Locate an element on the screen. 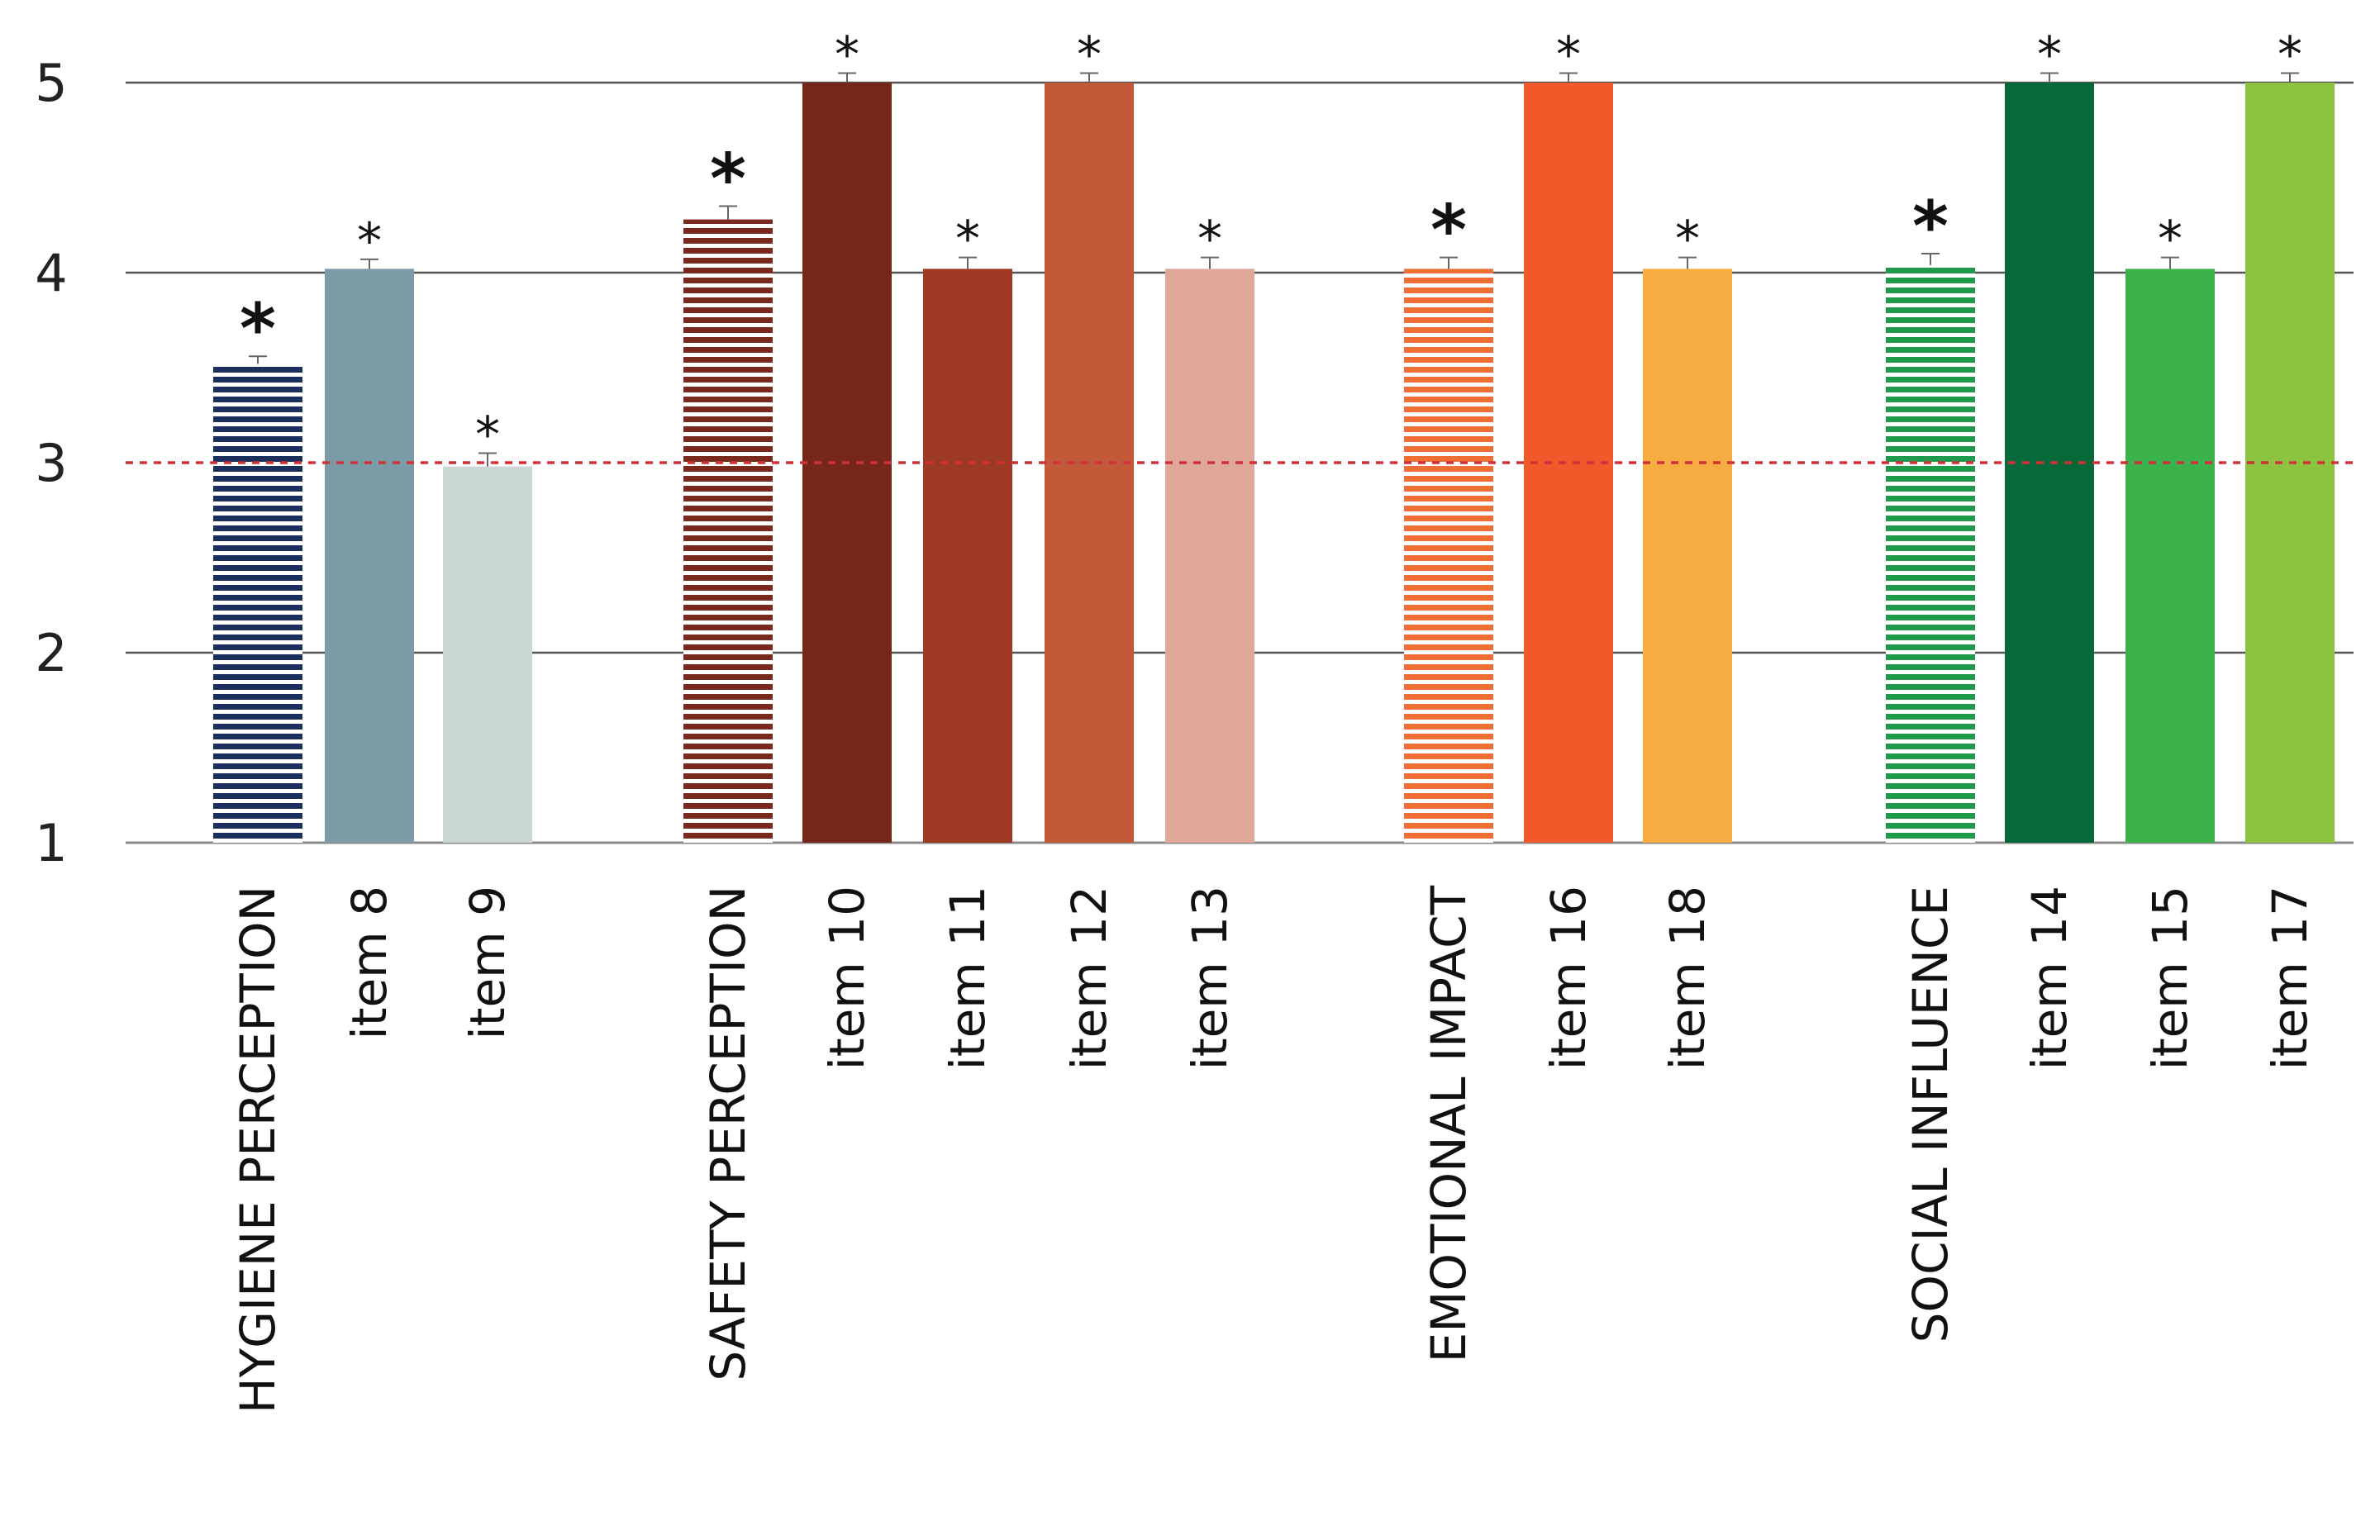 Image resolution: width=2380 pixels, height=1540 pixels. category-label: item 16 is located at coordinates (1568, 978).